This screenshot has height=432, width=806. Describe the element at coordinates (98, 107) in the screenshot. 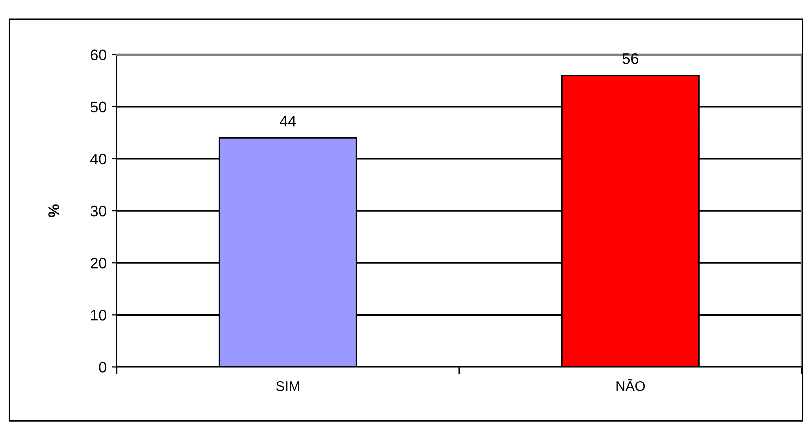

I see `y-tick-label: 50` at that location.